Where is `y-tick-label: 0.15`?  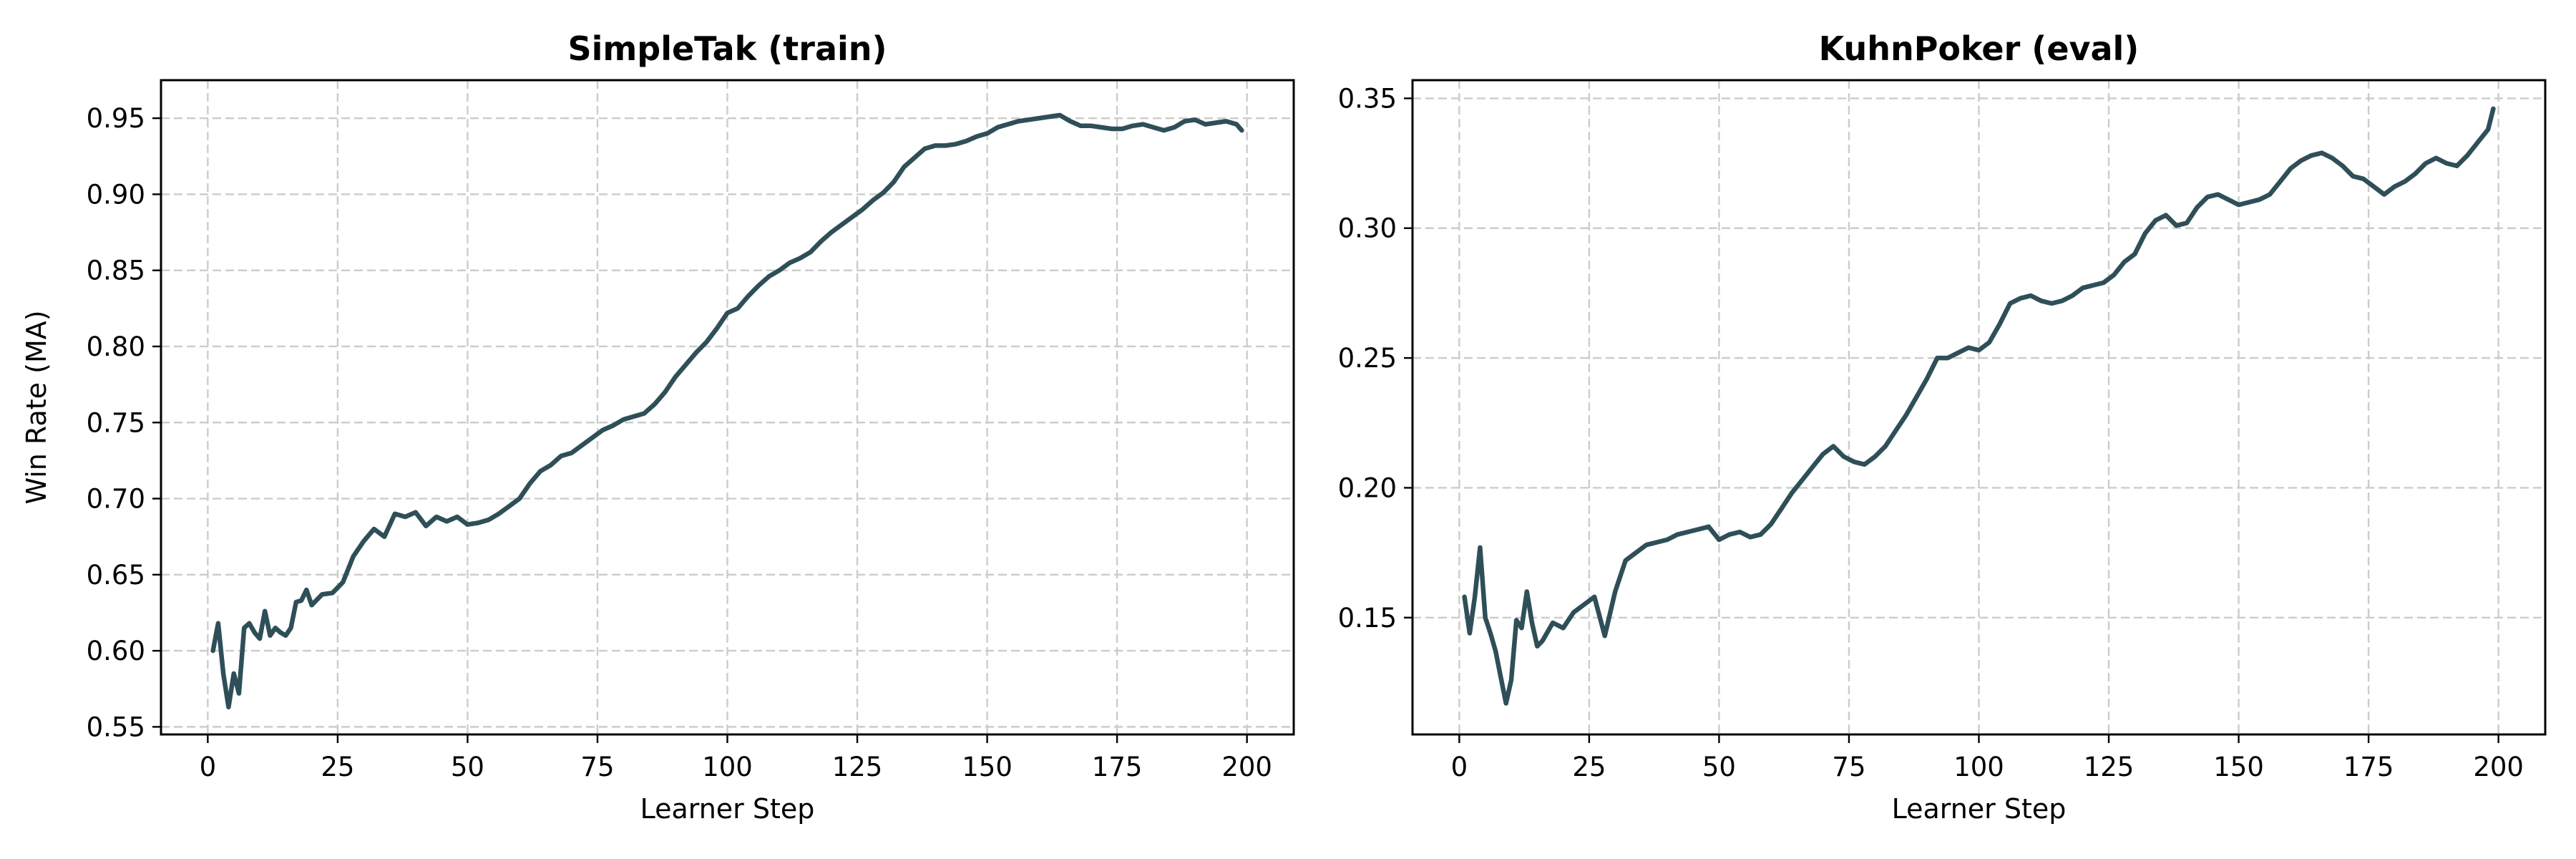 y-tick-label: 0.15 is located at coordinates (1367, 618).